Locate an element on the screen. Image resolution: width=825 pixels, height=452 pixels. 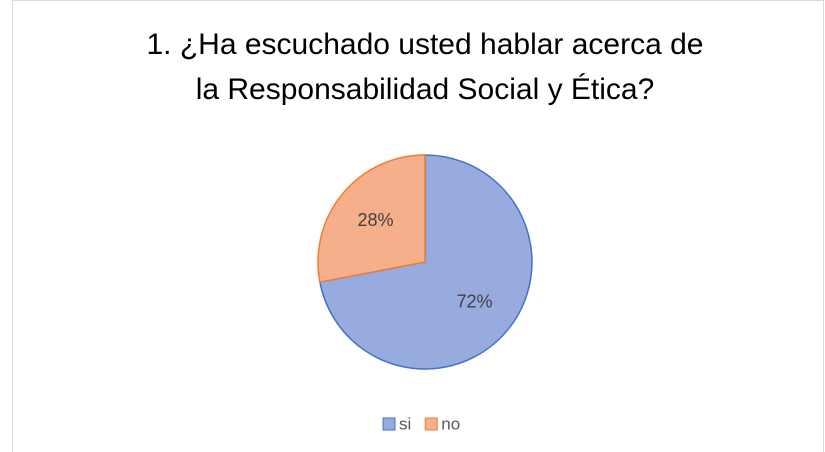
chart-title: la Responsabilidad Social y Ética? is located at coordinates (425, 89).